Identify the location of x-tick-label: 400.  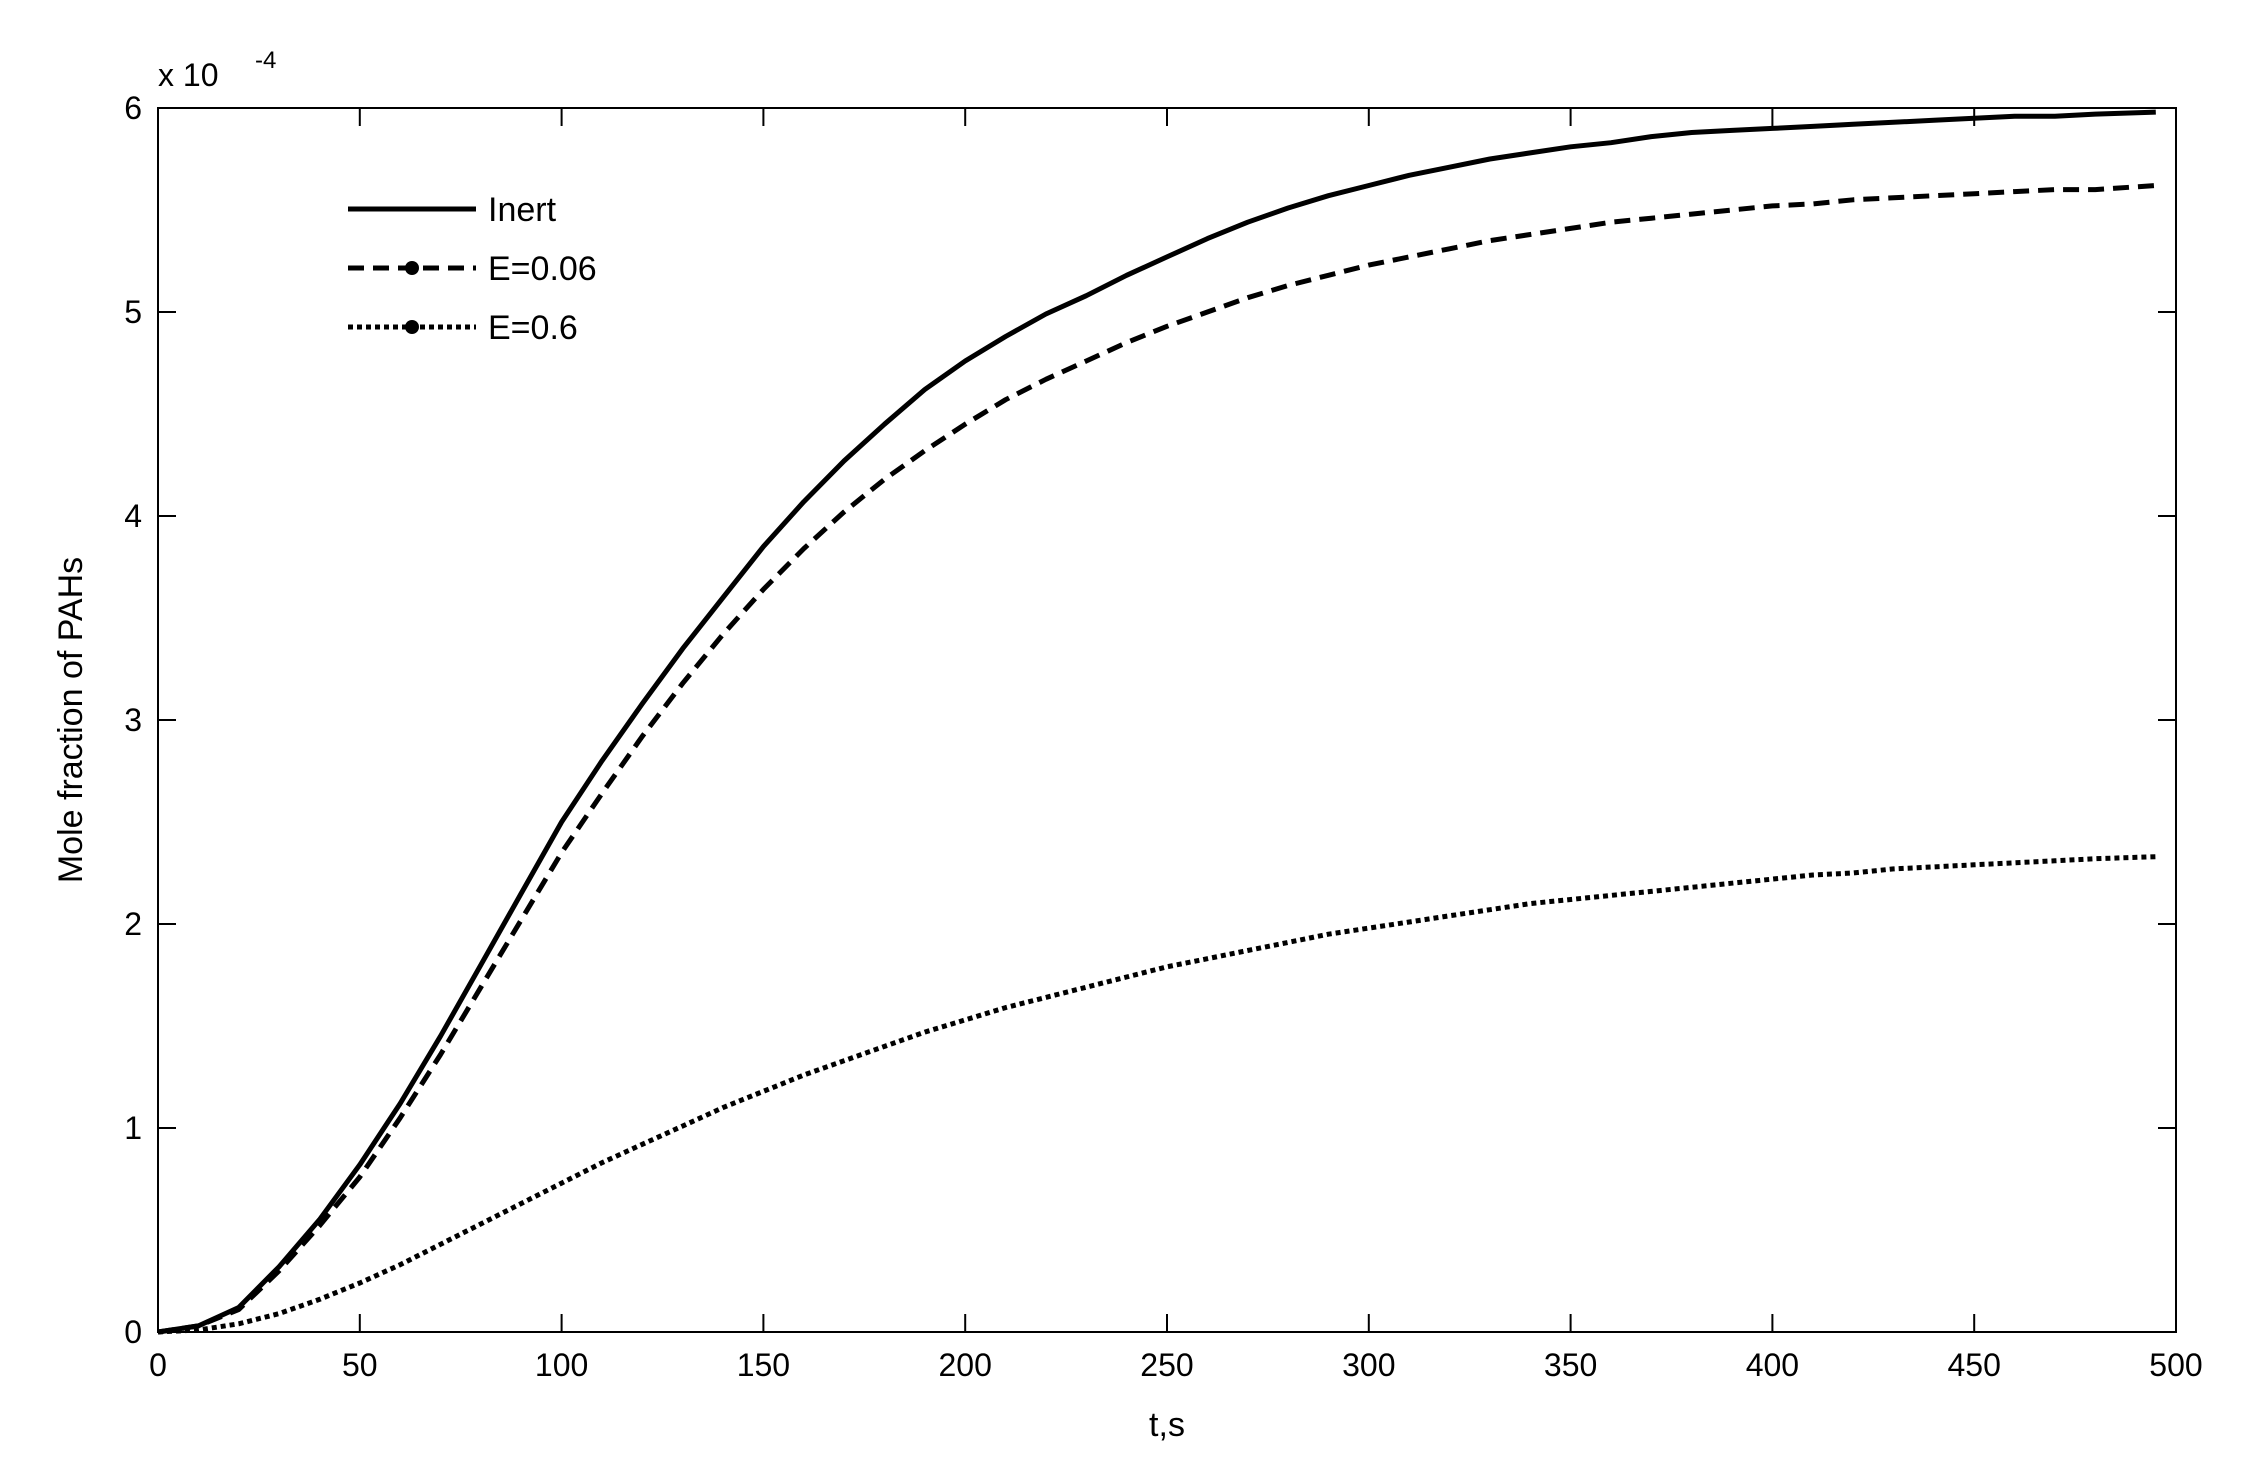
(1772, 1365).